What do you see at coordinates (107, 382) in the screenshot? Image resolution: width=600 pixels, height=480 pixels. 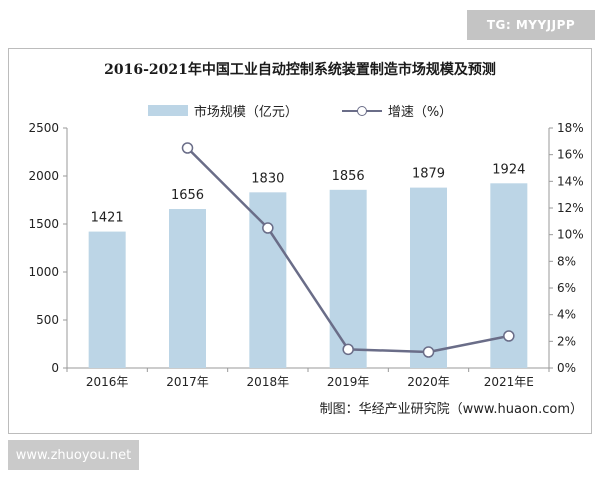 I see `x-tick-label: 2016年` at bounding box center [107, 382].